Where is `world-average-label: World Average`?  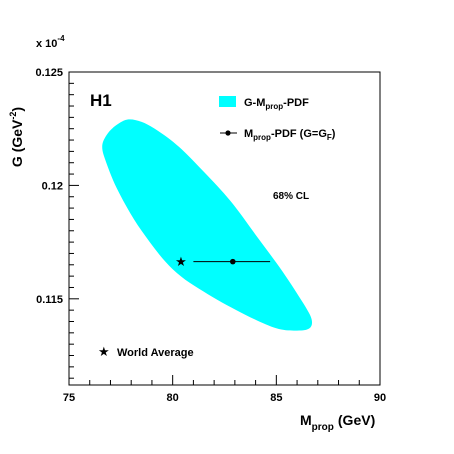
world-average-label: World Average is located at coordinates (155, 353).